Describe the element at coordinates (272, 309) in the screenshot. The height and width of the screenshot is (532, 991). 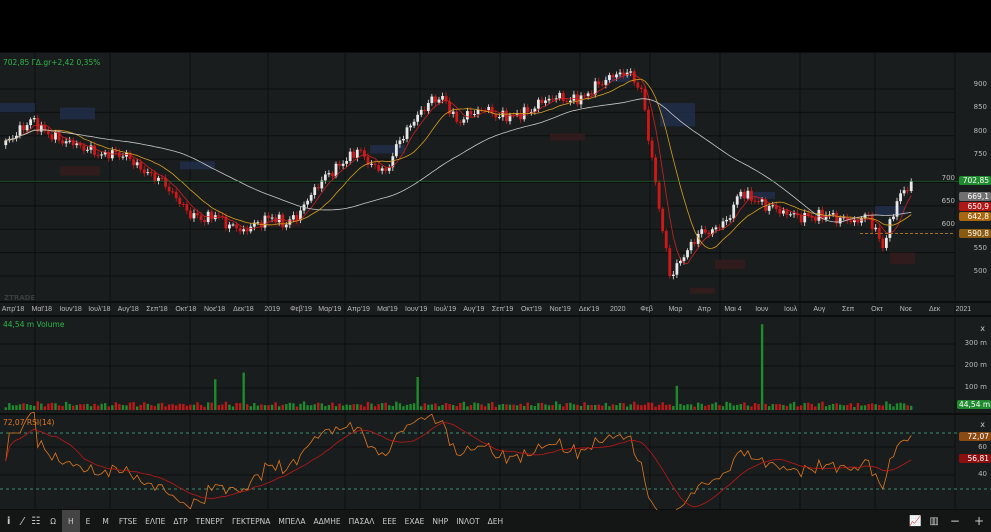
I see `time-axis-label: 2019` at that location.